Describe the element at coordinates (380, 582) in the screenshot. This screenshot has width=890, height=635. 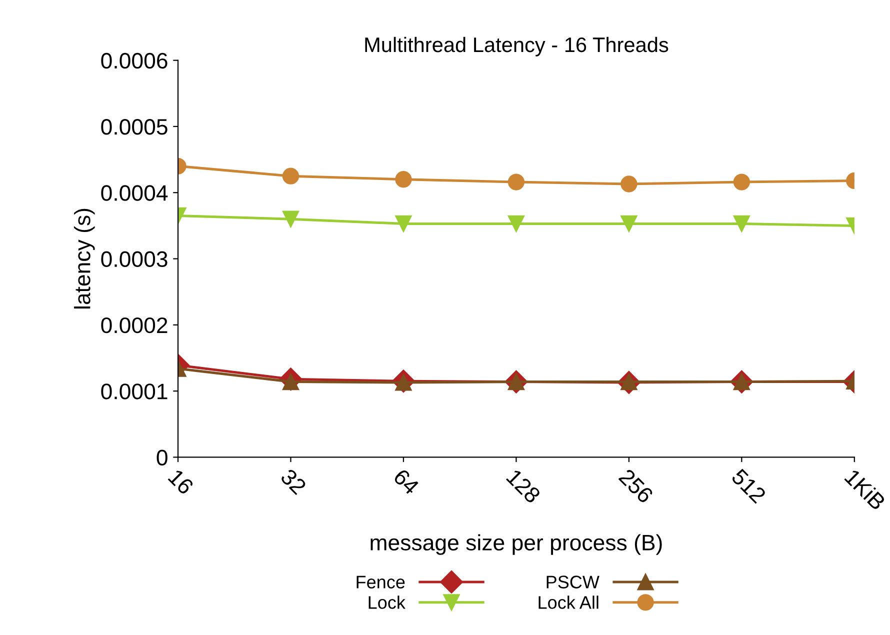
I see `legend-label: Fence` at that location.